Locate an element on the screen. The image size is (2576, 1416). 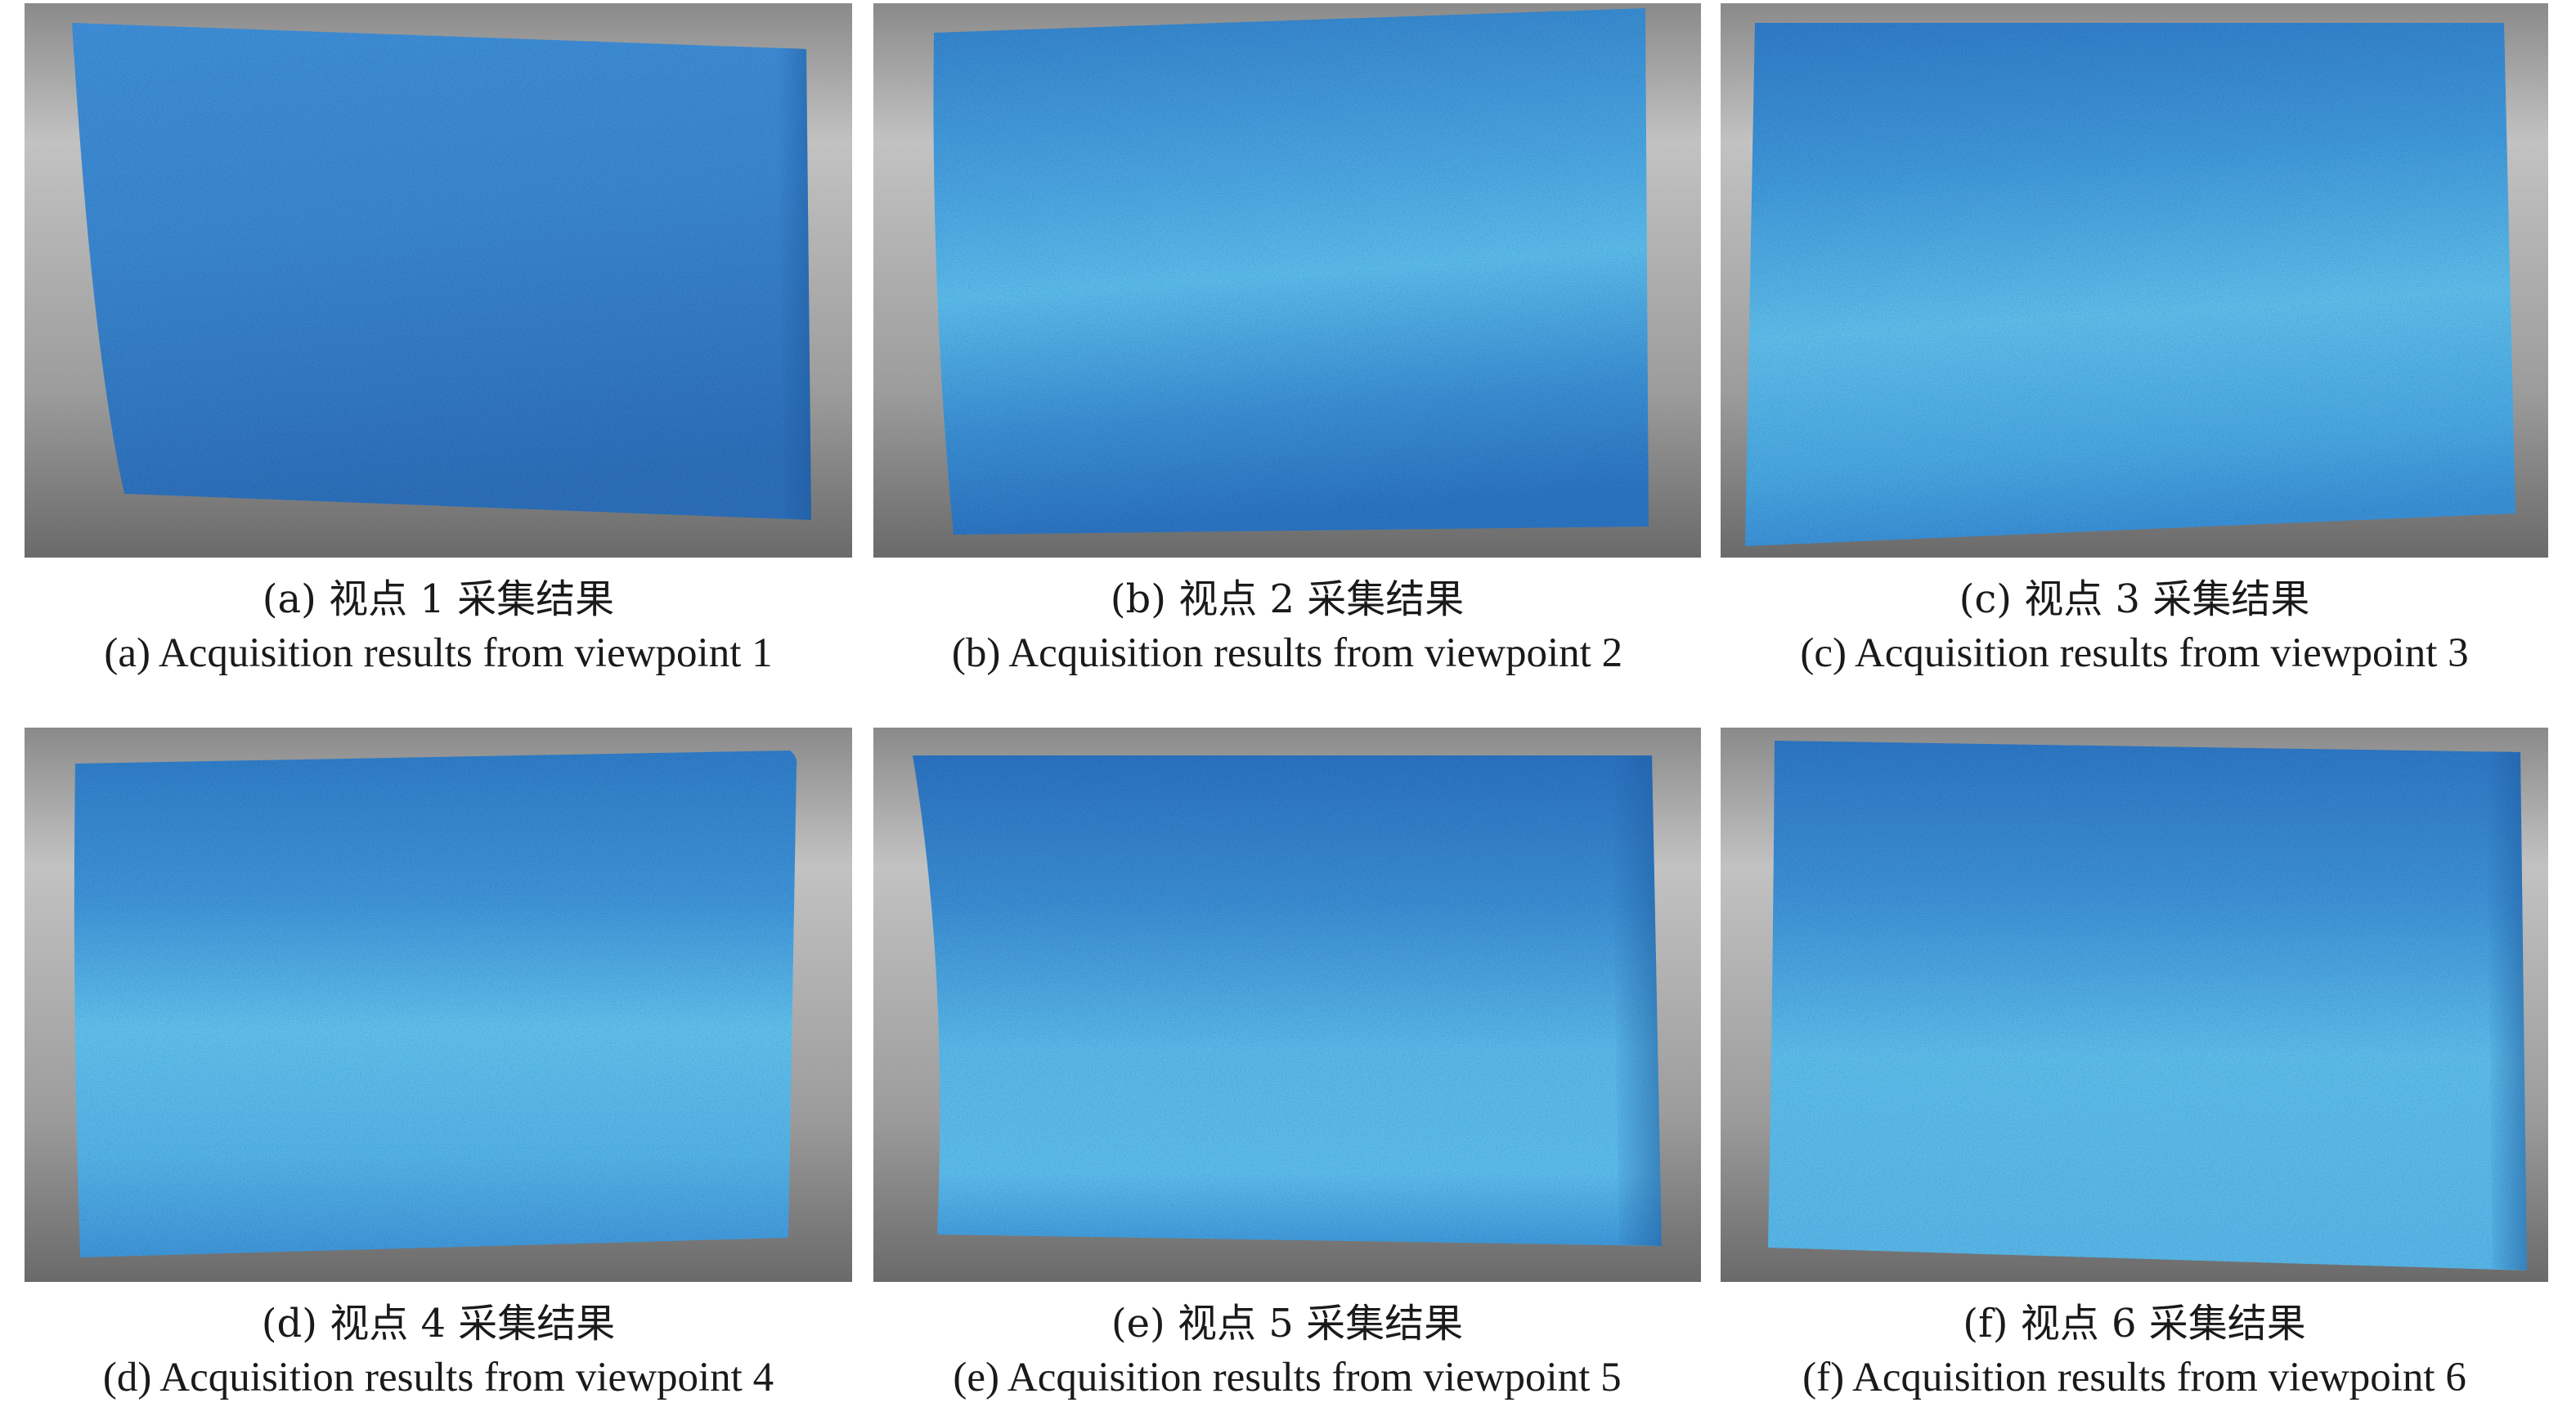
panel-e-scan is located at coordinates (1287, 1005).